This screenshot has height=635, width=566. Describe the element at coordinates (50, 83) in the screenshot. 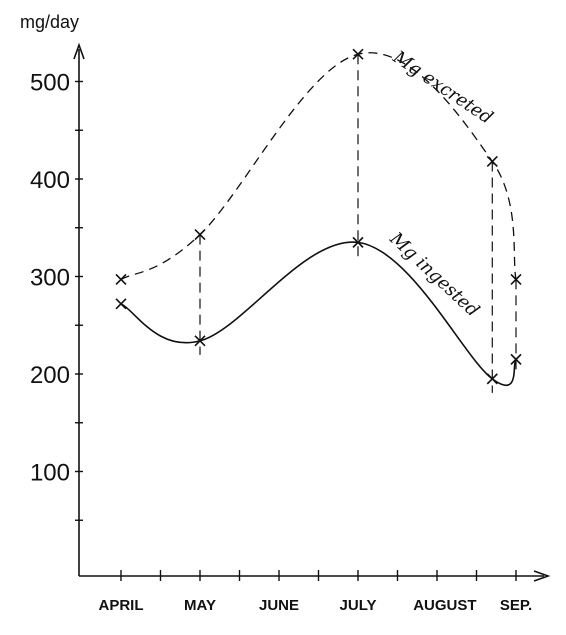

I see `y-tick-label: 500` at that location.